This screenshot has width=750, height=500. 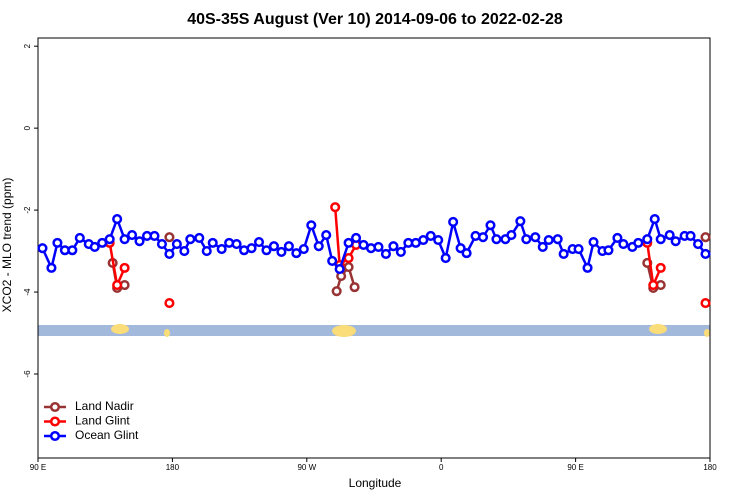 What do you see at coordinates (104, 406) in the screenshot?
I see `legend-label: Land Nadir` at bounding box center [104, 406].